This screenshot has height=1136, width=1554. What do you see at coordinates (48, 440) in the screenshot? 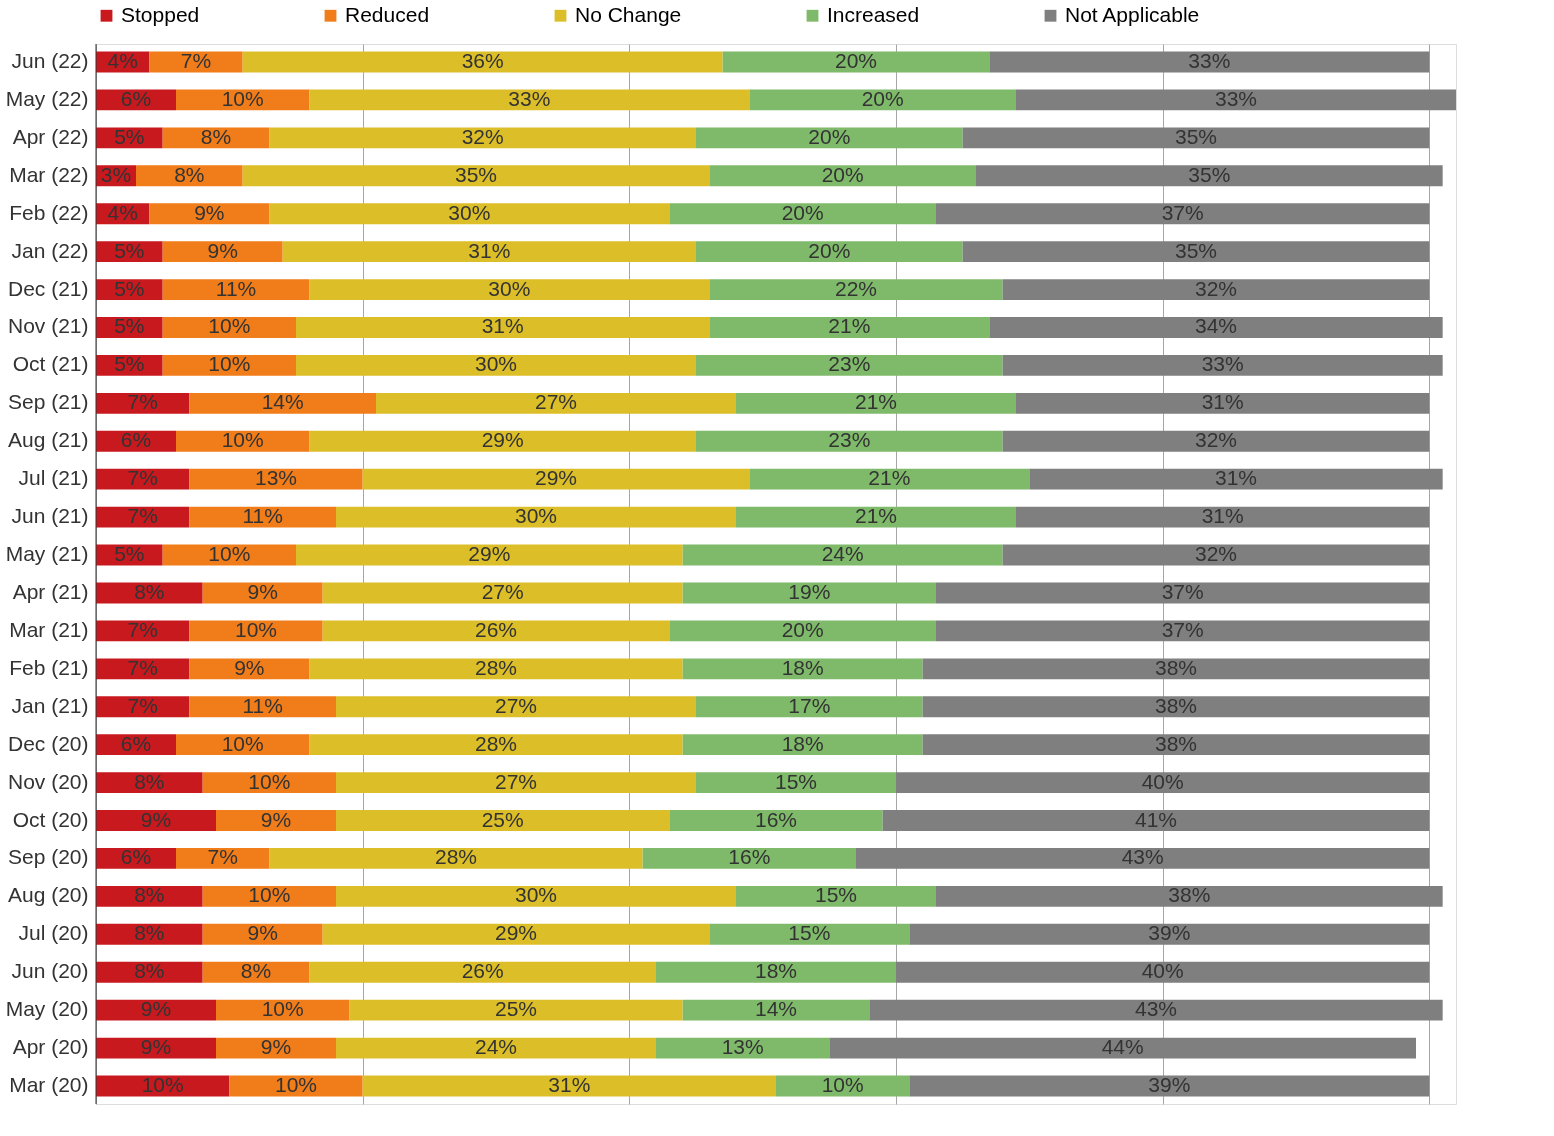
I see `y-tick-label: Aug (21)` at bounding box center [48, 440].